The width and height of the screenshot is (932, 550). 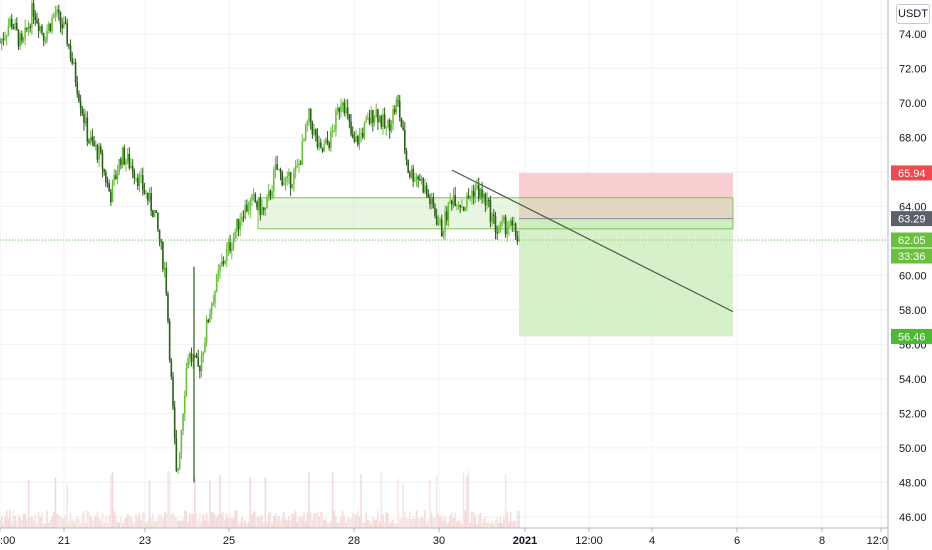 I want to click on price-tick-label: 54.00, so click(x=913, y=380).